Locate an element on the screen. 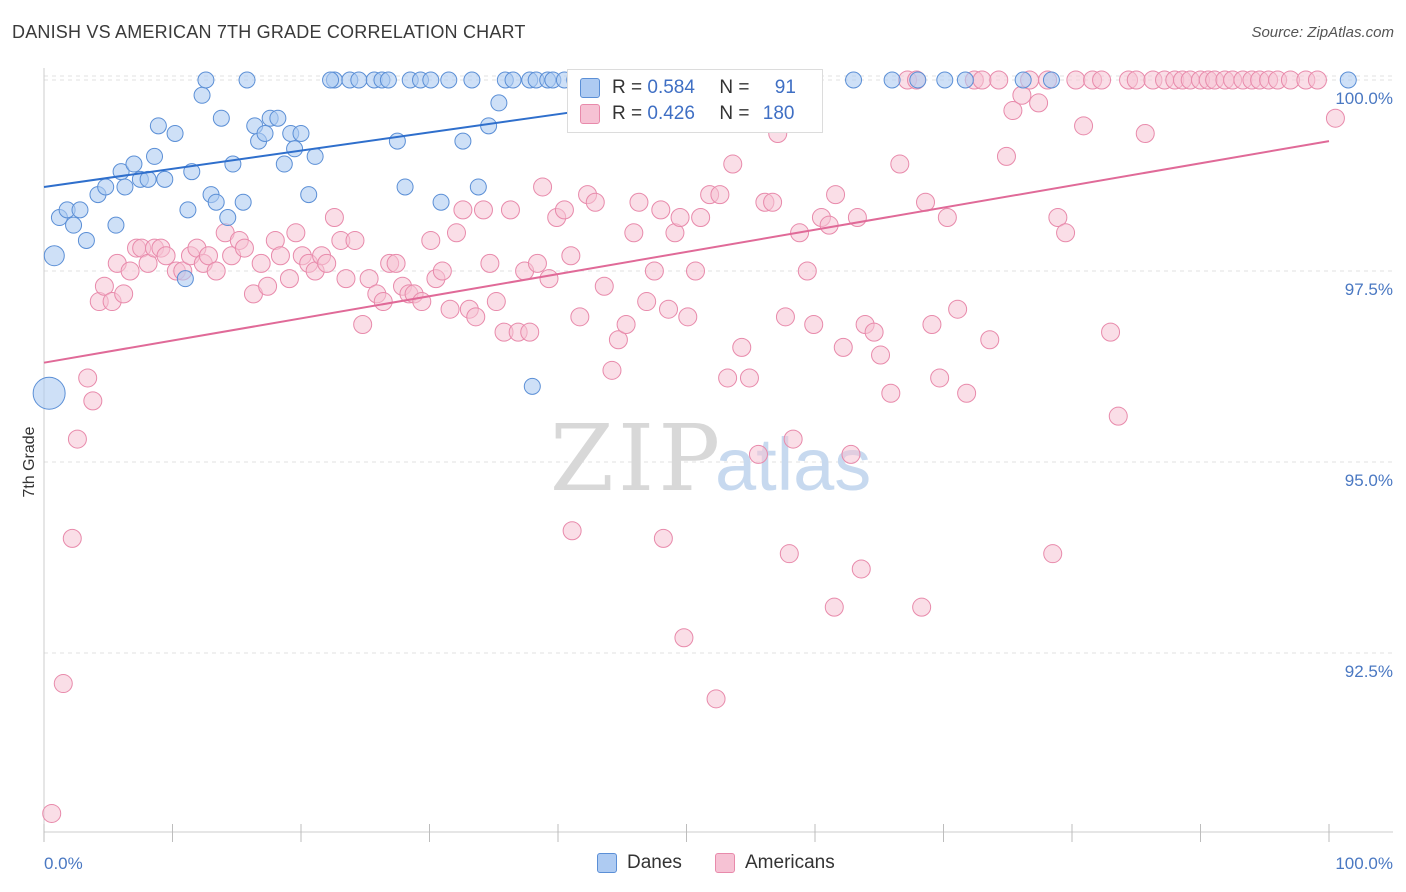 This screenshot has height=892, width=1406. legend-label-americans: Americans is located at coordinates (790, 862).